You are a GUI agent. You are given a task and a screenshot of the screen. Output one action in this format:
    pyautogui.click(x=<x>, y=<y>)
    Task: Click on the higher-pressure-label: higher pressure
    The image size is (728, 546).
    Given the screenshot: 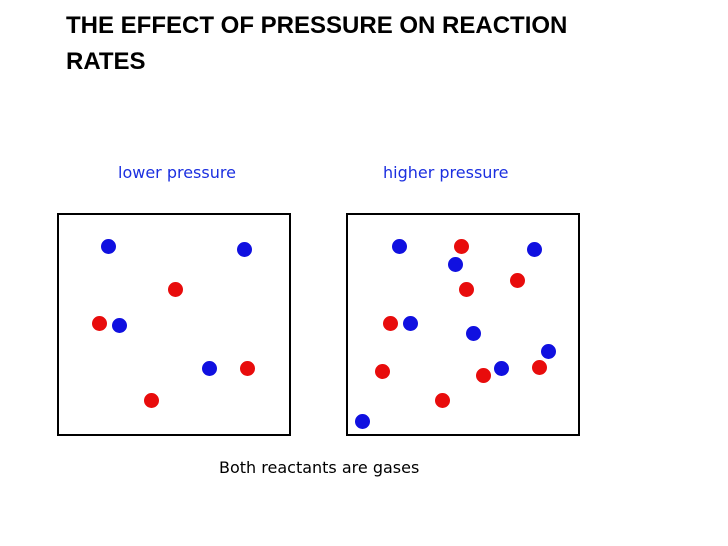 What is the action you would take?
    pyautogui.click(x=446, y=172)
    